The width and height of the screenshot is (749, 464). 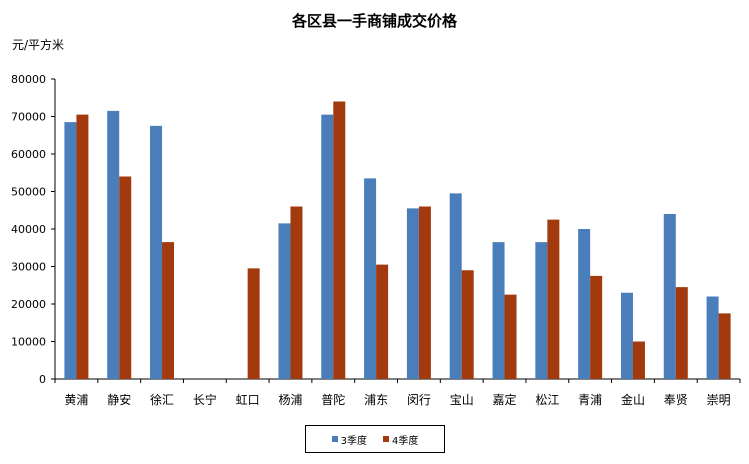 I want to click on y-tick-label: 20000, so click(x=28, y=304).